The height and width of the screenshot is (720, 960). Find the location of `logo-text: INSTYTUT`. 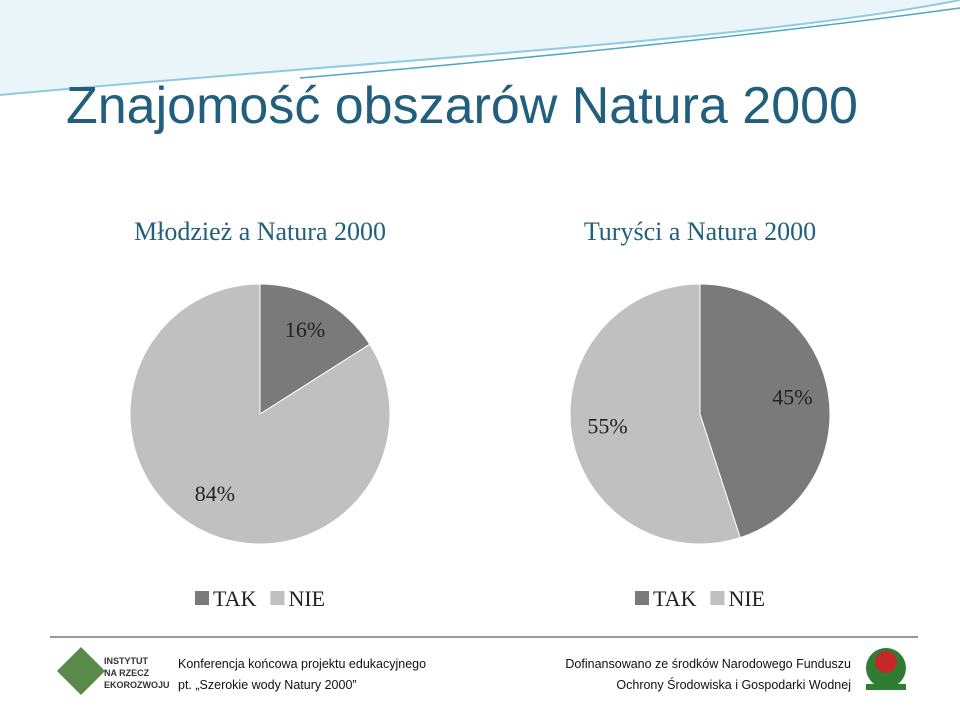

logo-text: INSTYTUT is located at coordinates (126, 661).